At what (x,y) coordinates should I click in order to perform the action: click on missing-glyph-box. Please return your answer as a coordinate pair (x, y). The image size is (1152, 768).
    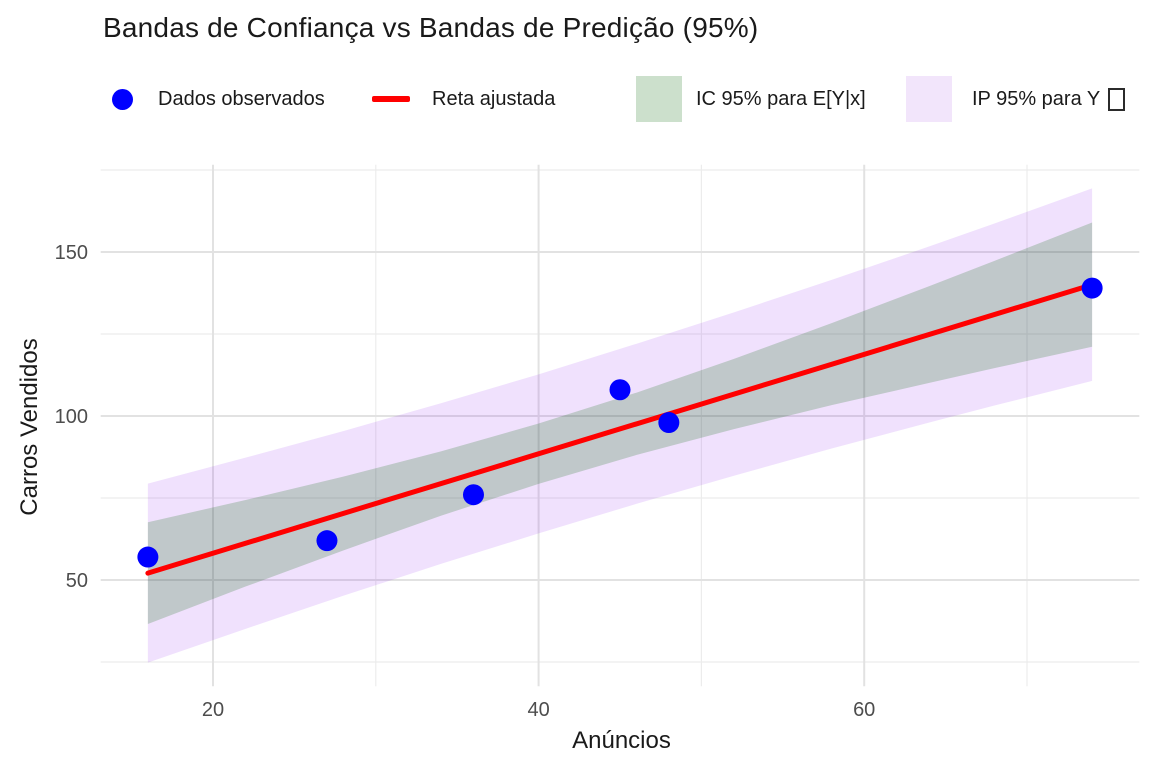
    Looking at the image, I should click on (1117, 99).